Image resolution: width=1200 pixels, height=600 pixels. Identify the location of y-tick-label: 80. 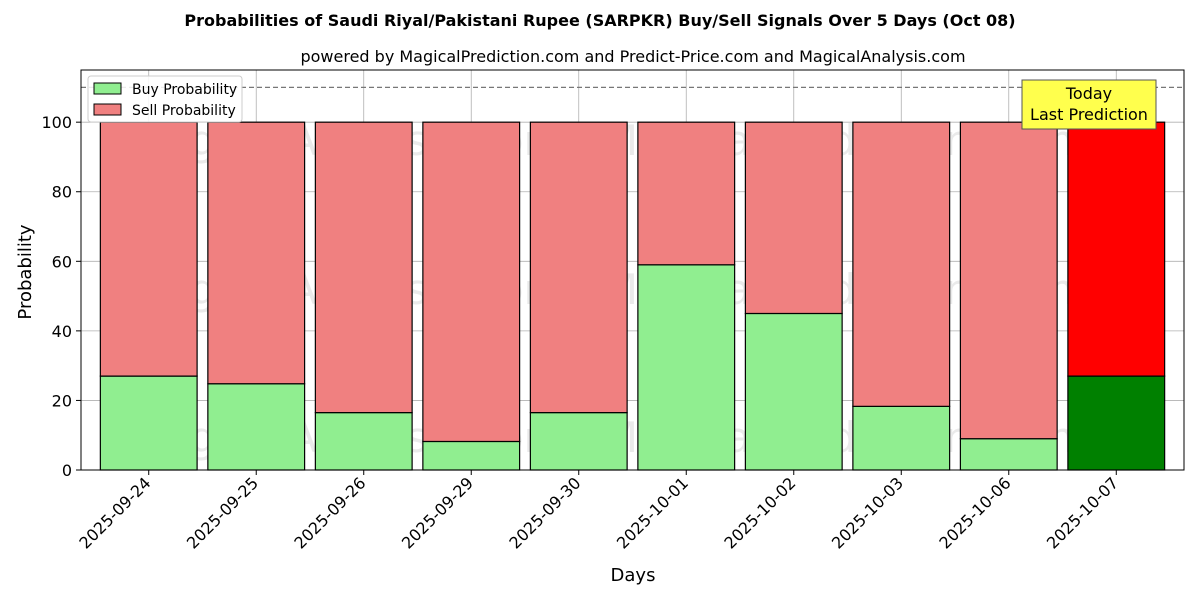
(62, 192).